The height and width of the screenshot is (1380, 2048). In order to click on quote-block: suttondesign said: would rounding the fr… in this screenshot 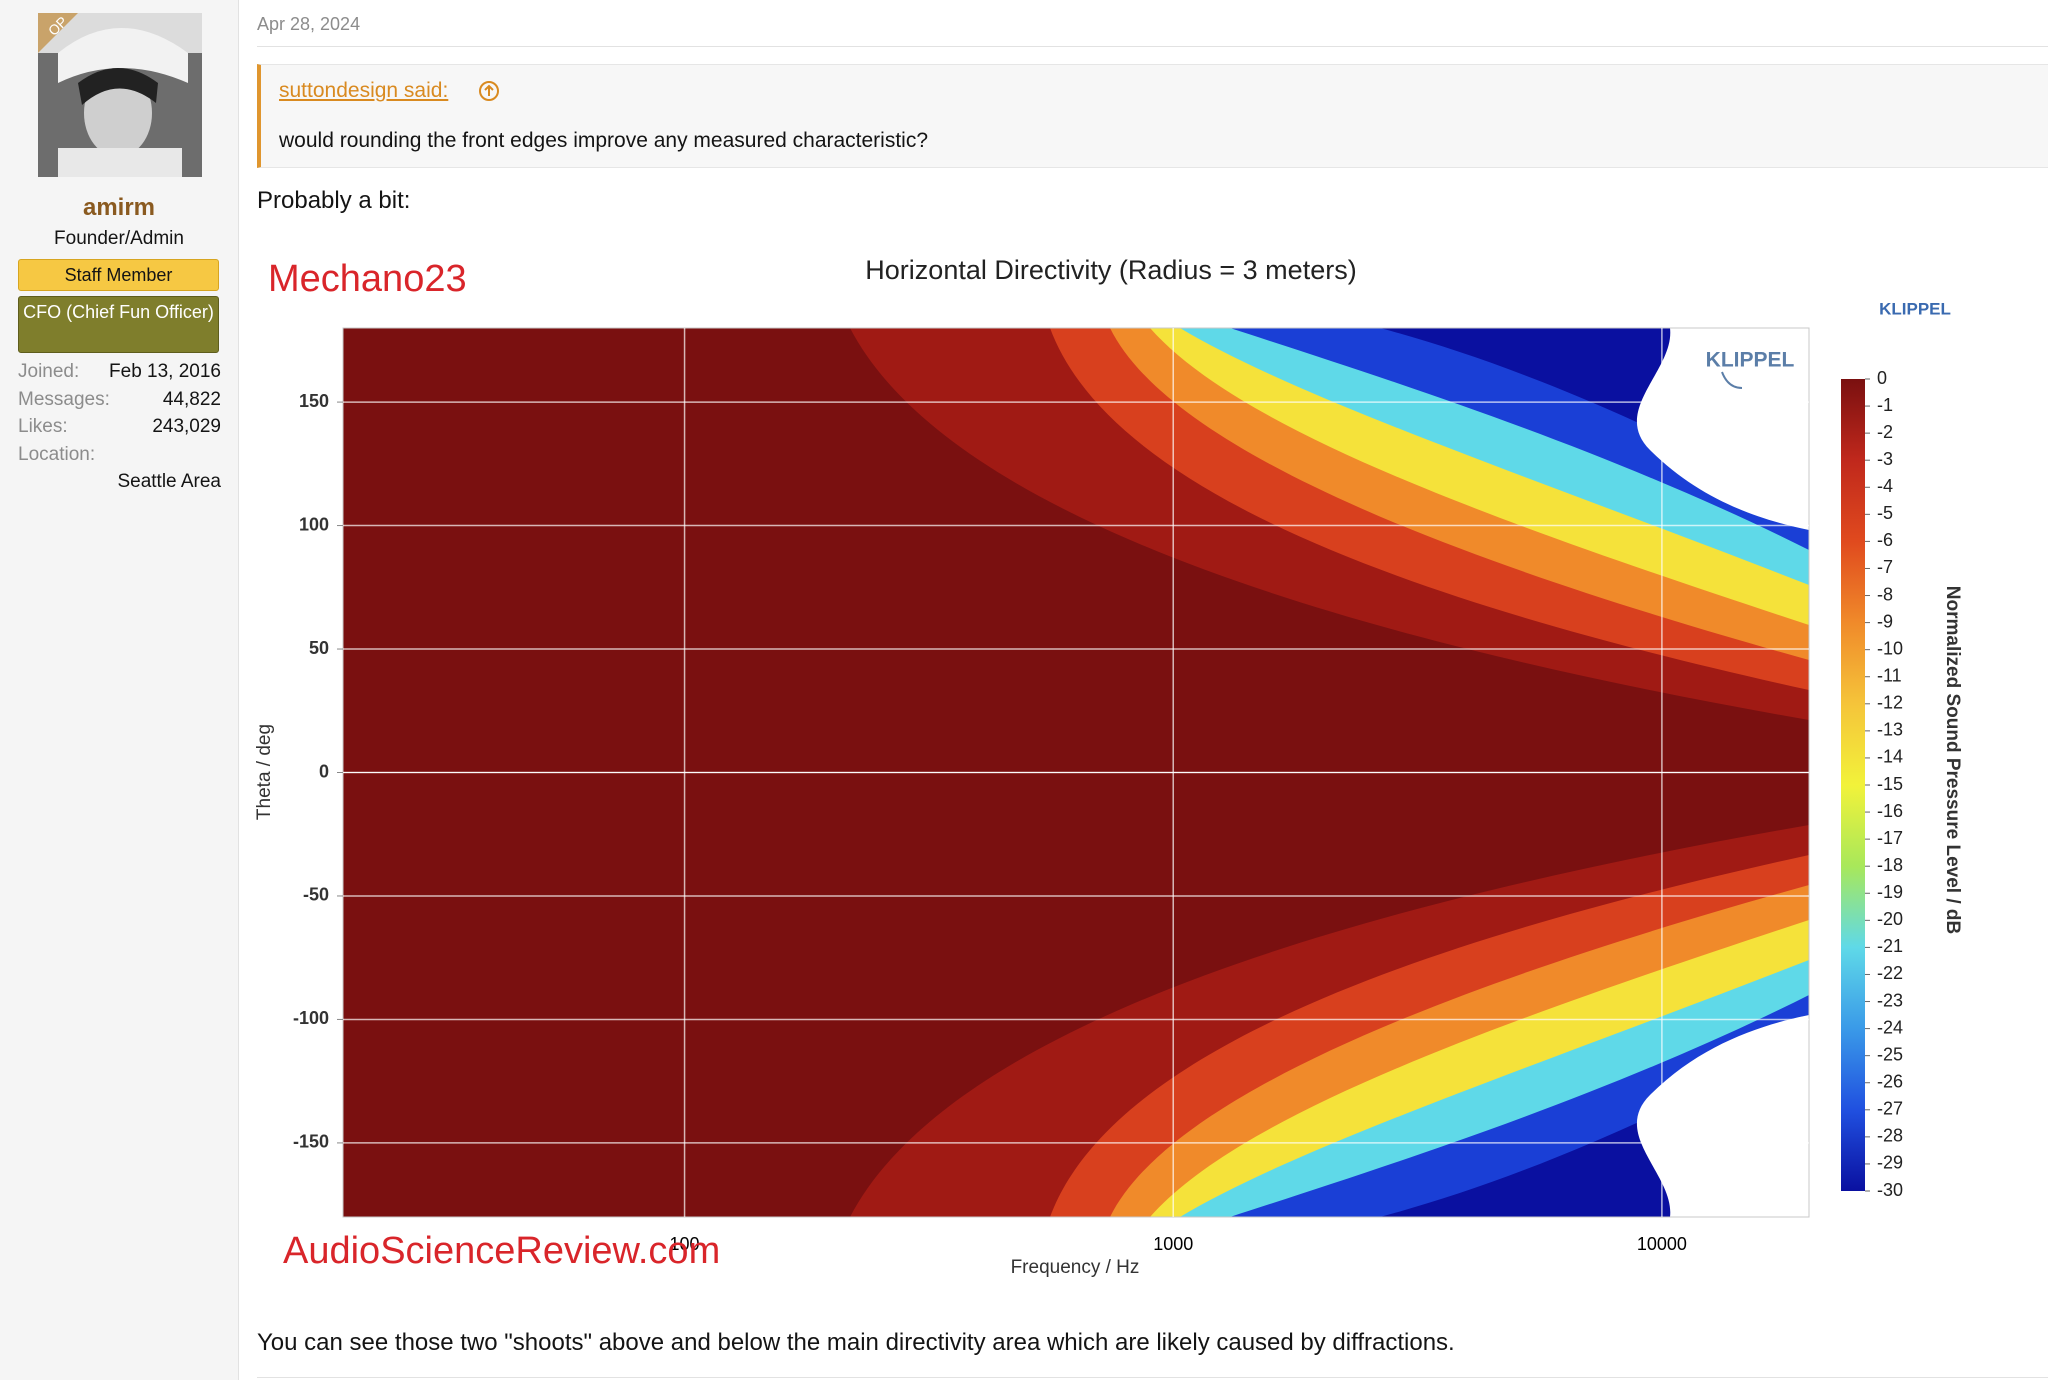, I will do `click(1152, 116)`.